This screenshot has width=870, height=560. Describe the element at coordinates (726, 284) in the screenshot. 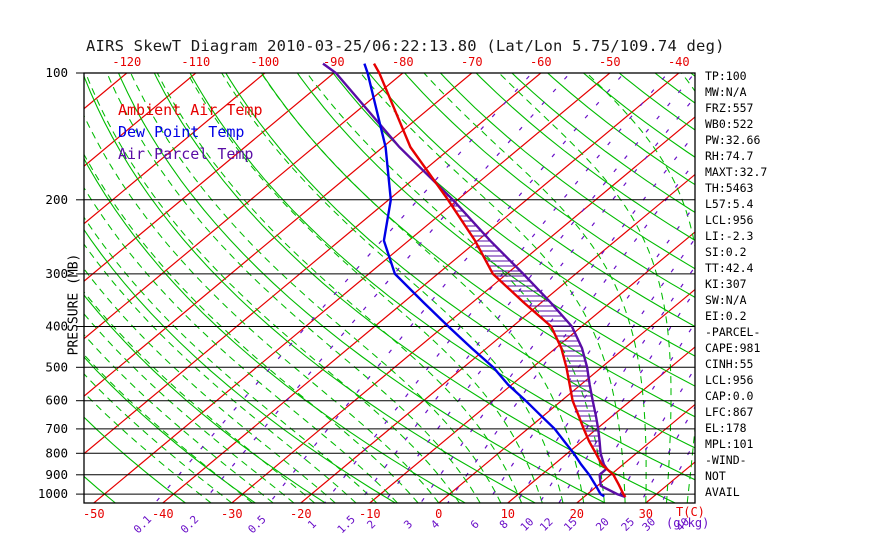

I see `panel-line: KI:307` at that location.